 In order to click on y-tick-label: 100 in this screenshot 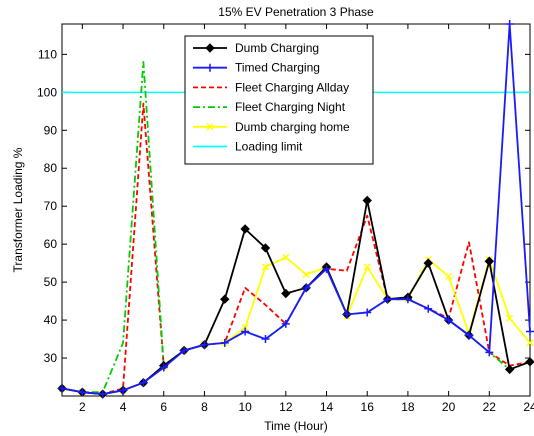, I will do `click(47, 92)`.